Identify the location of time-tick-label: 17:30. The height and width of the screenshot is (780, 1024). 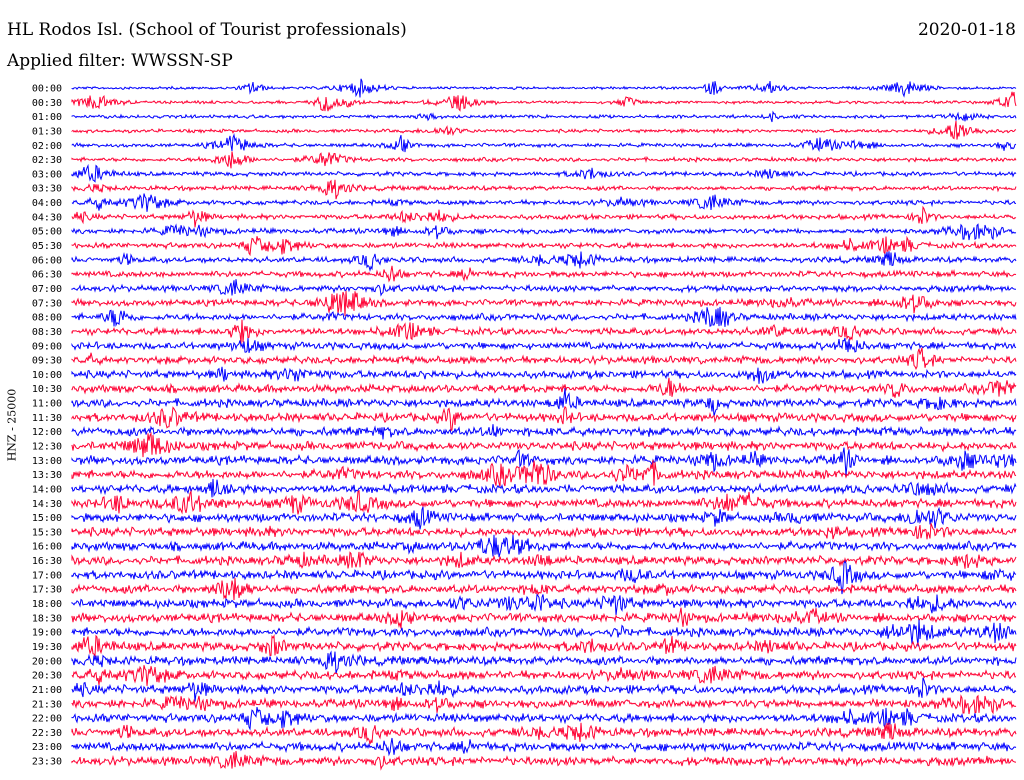
(47, 590).